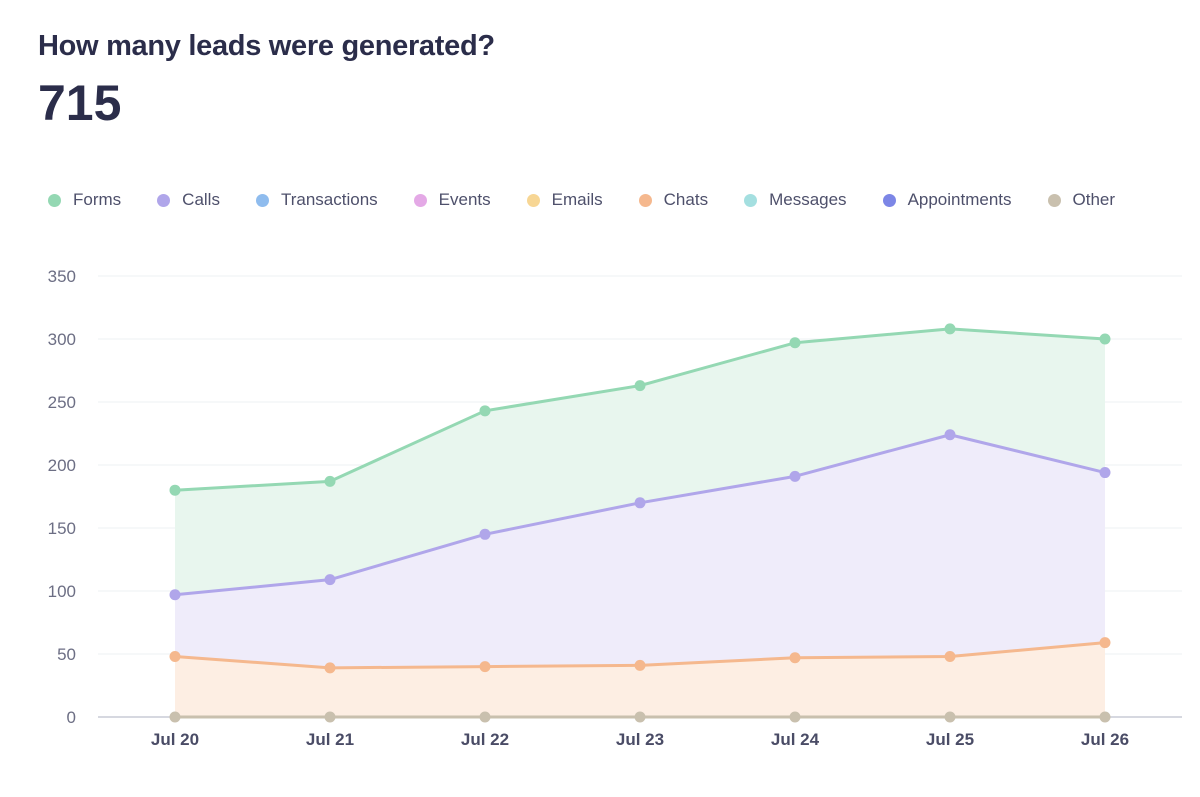 The width and height of the screenshot is (1200, 797). Describe the element at coordinates (97, 199) in the screenshot. I see `legend-label: Forms` at that location.